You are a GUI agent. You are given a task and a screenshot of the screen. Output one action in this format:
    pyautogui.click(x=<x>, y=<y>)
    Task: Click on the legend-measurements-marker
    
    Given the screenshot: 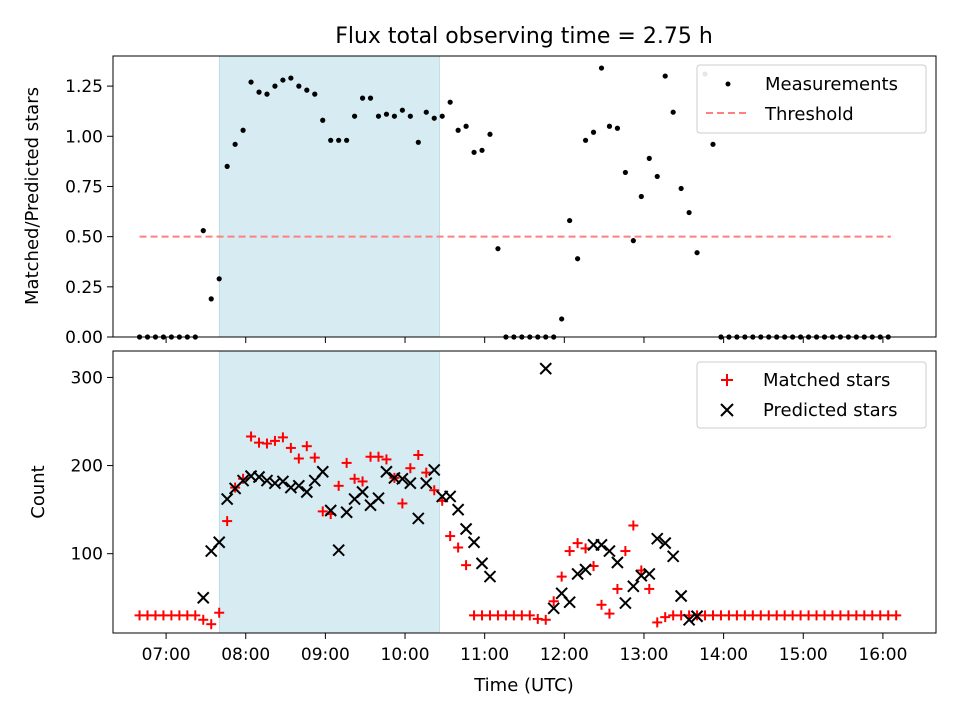 What is the action you would take?
    pyautogui.click(x=728, y=84)
    